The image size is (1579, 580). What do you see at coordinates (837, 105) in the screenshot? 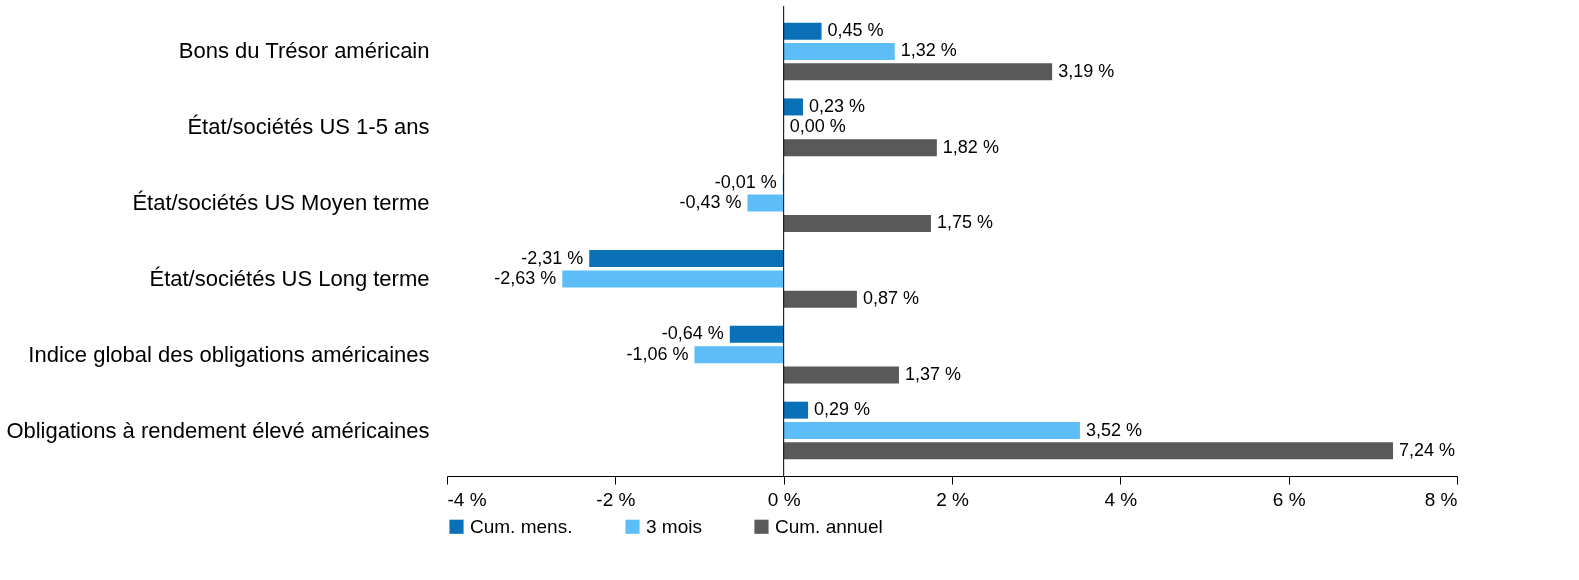
I see `data-label: 0,23 %` at bounding box center [837, 105].